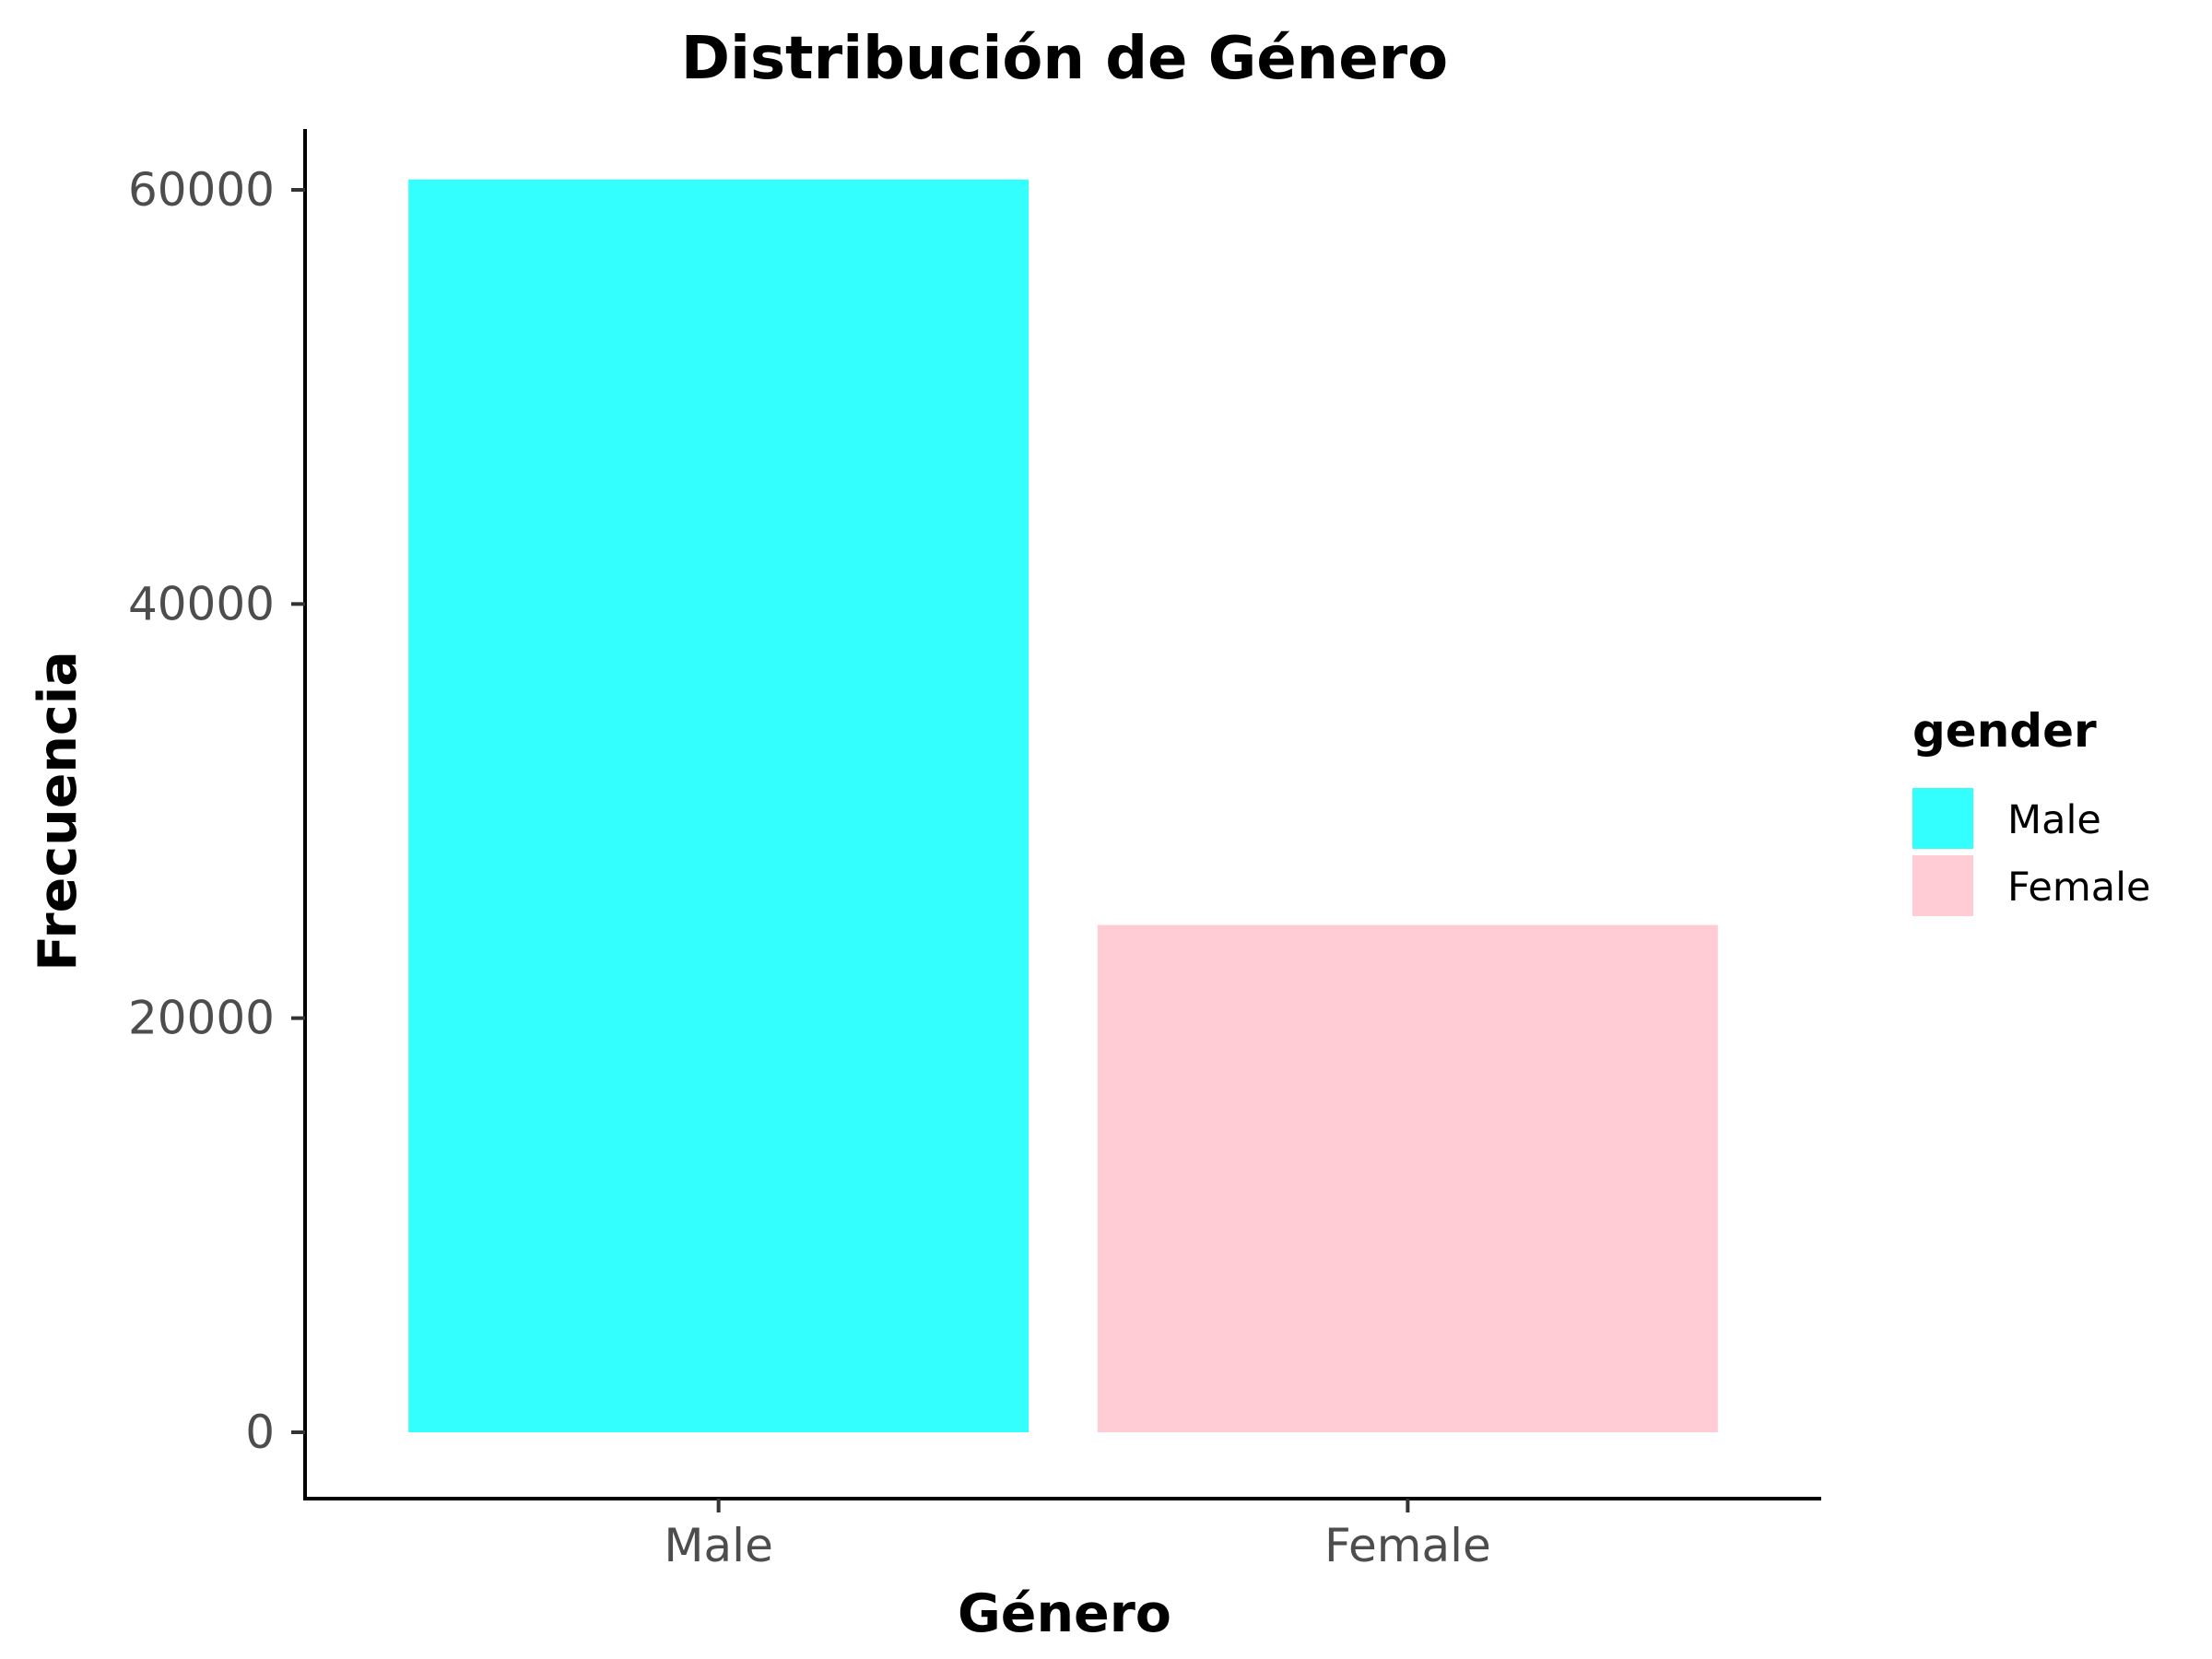 This screenshot has height=1659, width=2212. Describe the element at coordinates (201, 1018) in the screenshot. I see `y-tick-label: 20000` at that location.